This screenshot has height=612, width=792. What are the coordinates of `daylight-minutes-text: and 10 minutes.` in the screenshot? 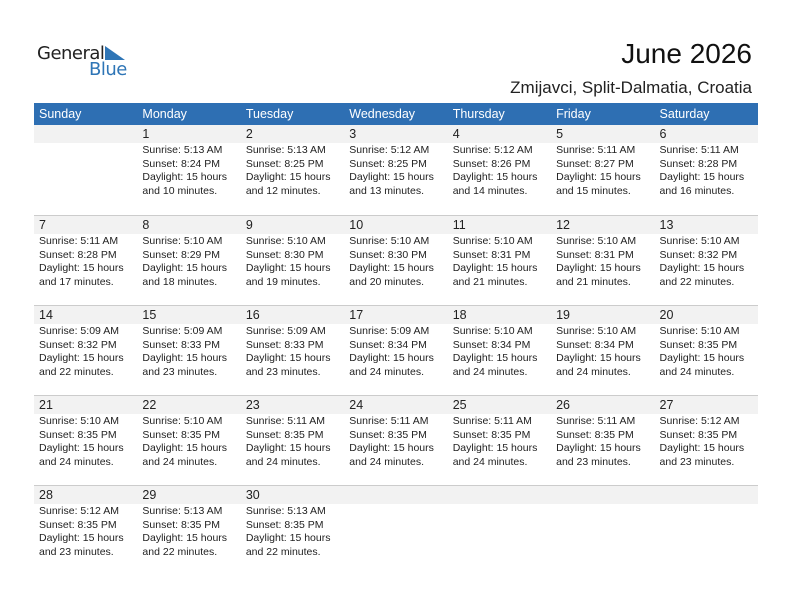 It's located at (180, 190).